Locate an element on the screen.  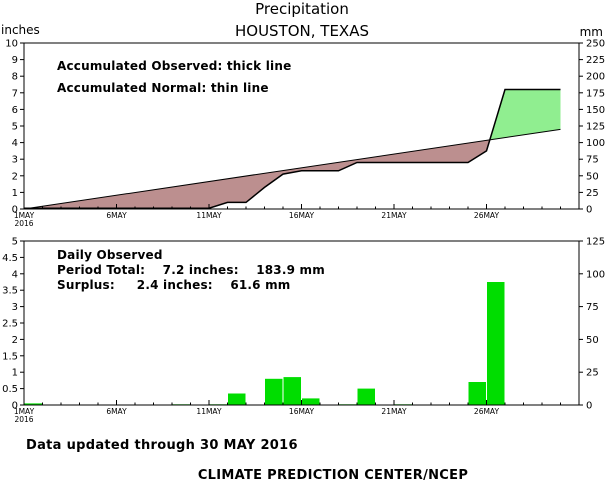
right-unit-label: mm is located at coordinates (591, 32).